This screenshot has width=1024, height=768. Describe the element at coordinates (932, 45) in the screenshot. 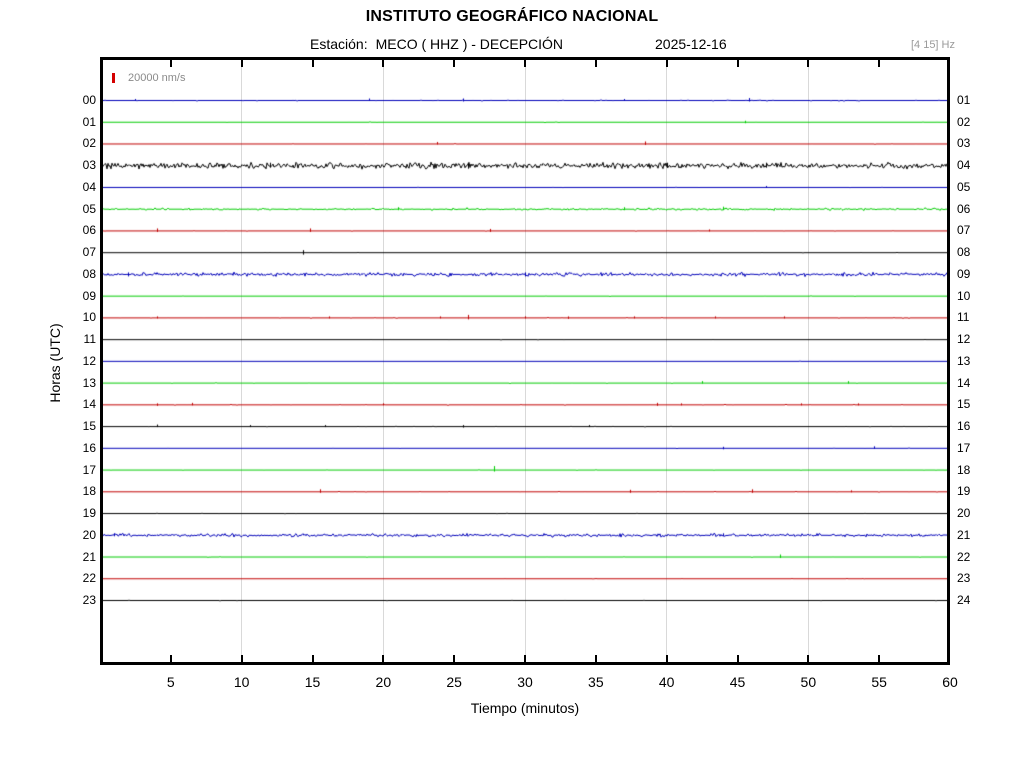

I see `frequency-band-label: [4 15] Hz` at that location.